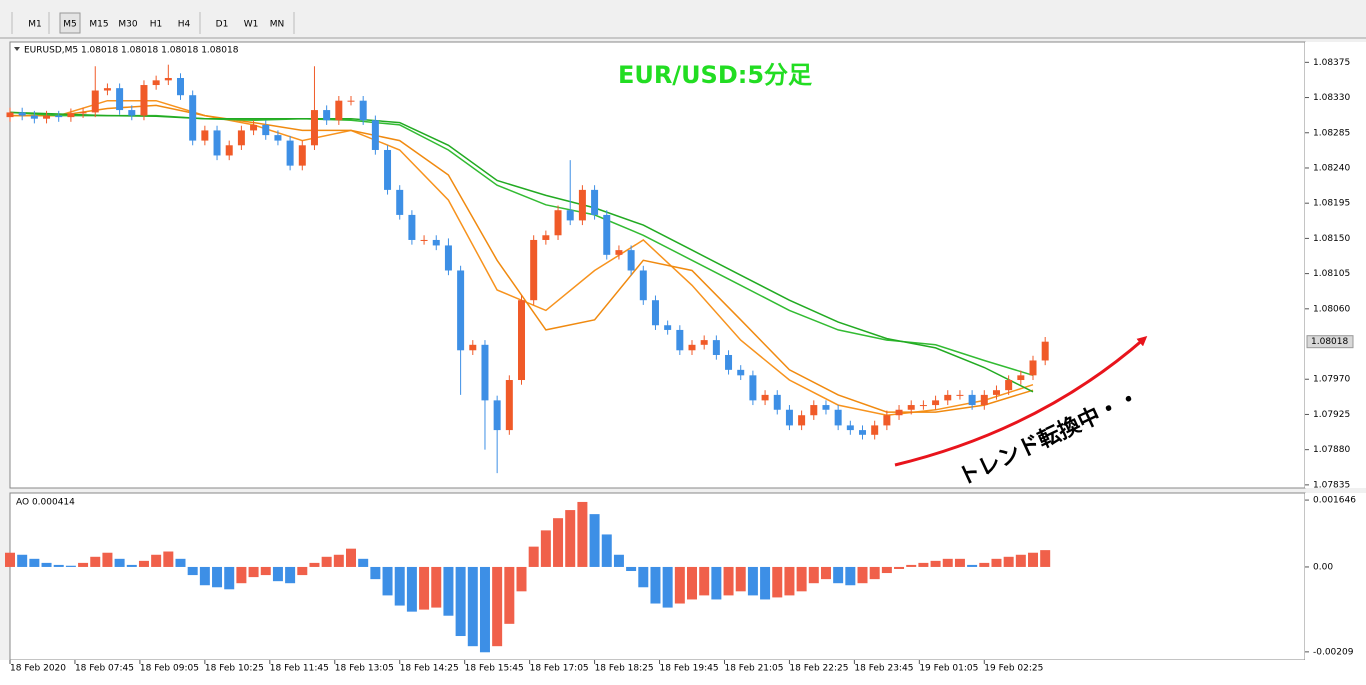 Image resolution: width=1366 pixels, height=685 pixels. Describe the element at coordinates (624, 669) in the screenshot. I see `x-tick-label: 18 Feb 18:25` at that location.